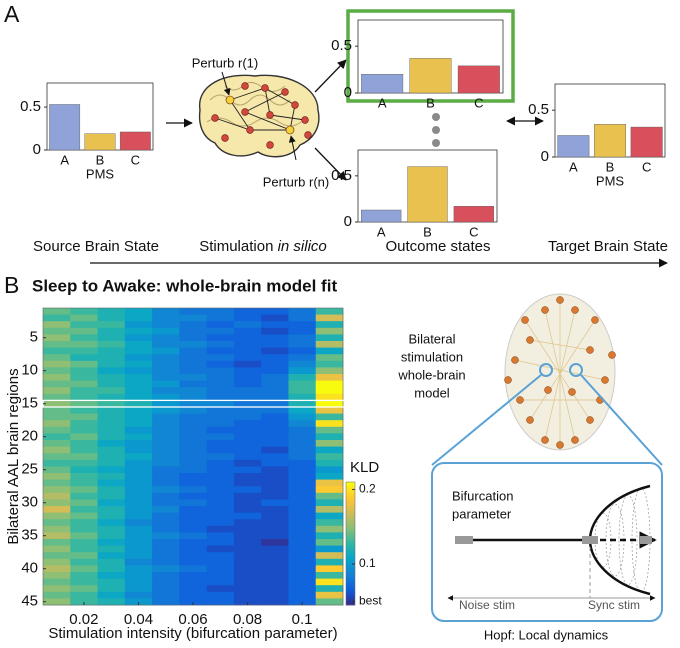 This screenshot has height=648, width=680. I want to click on bifurcation-label: Bifurcation, so click(482, 495).